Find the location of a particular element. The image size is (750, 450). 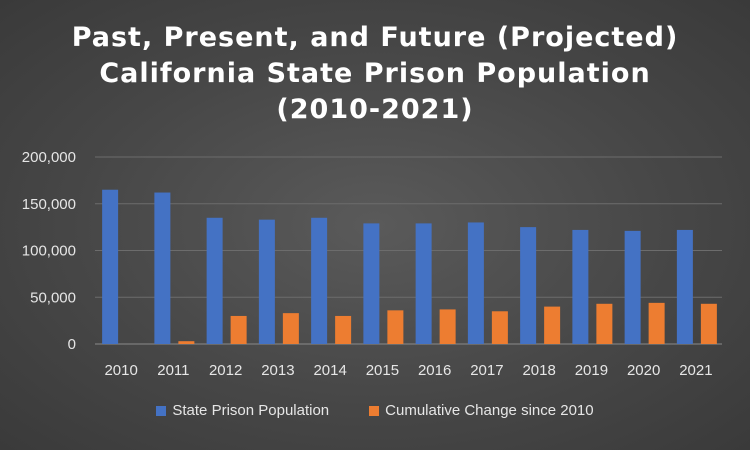

x-tick-label: 2016 is located at coordinates (434, 370).